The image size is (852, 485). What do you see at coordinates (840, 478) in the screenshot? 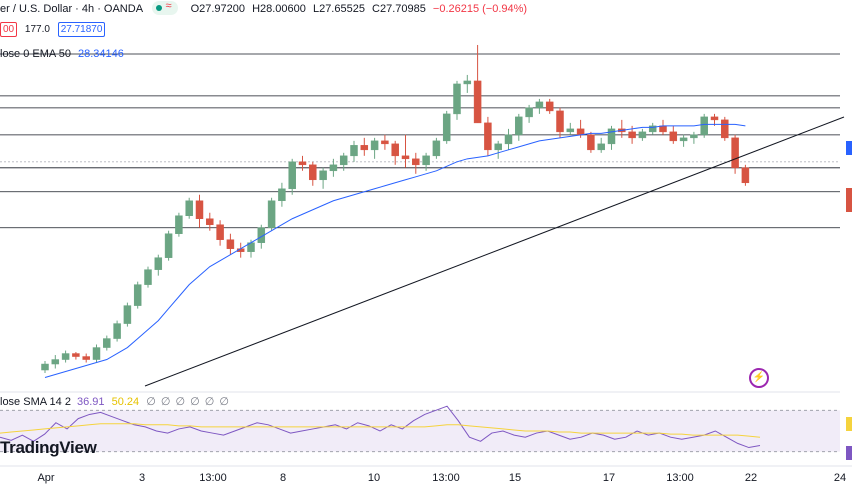
I see `x-tick-label: 24` at bounding box center [840, 478].